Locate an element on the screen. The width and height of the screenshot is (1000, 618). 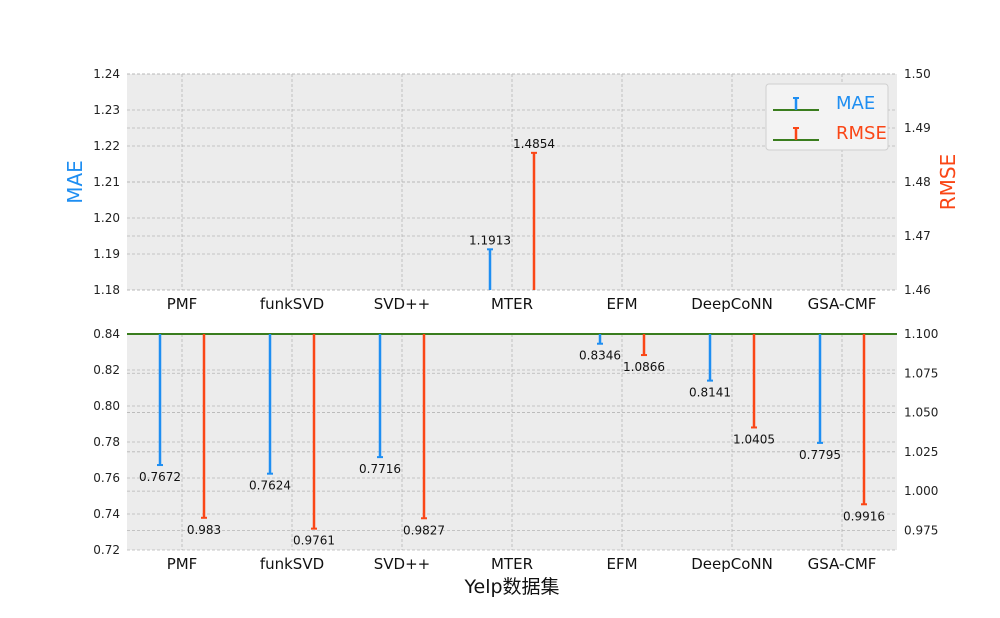
y-tick-label: 1.18 is located at coordinates (106, 290).